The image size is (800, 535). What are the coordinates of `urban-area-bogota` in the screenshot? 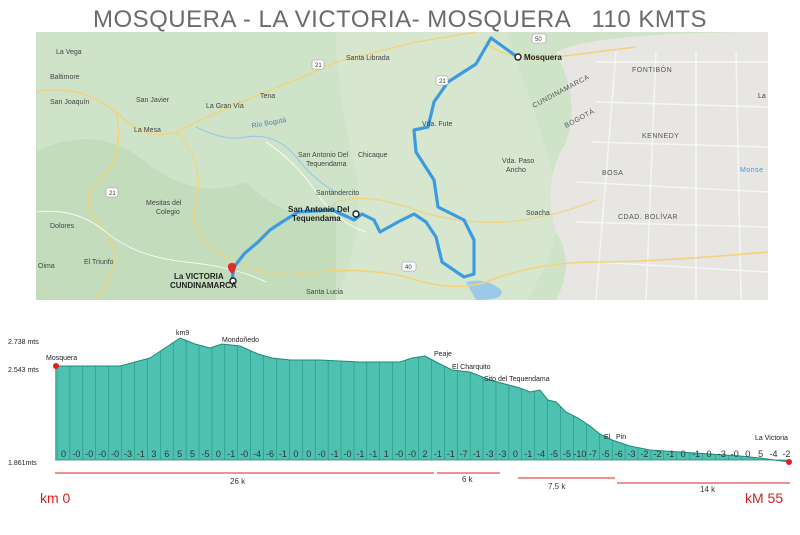 It's located at (659, 166).